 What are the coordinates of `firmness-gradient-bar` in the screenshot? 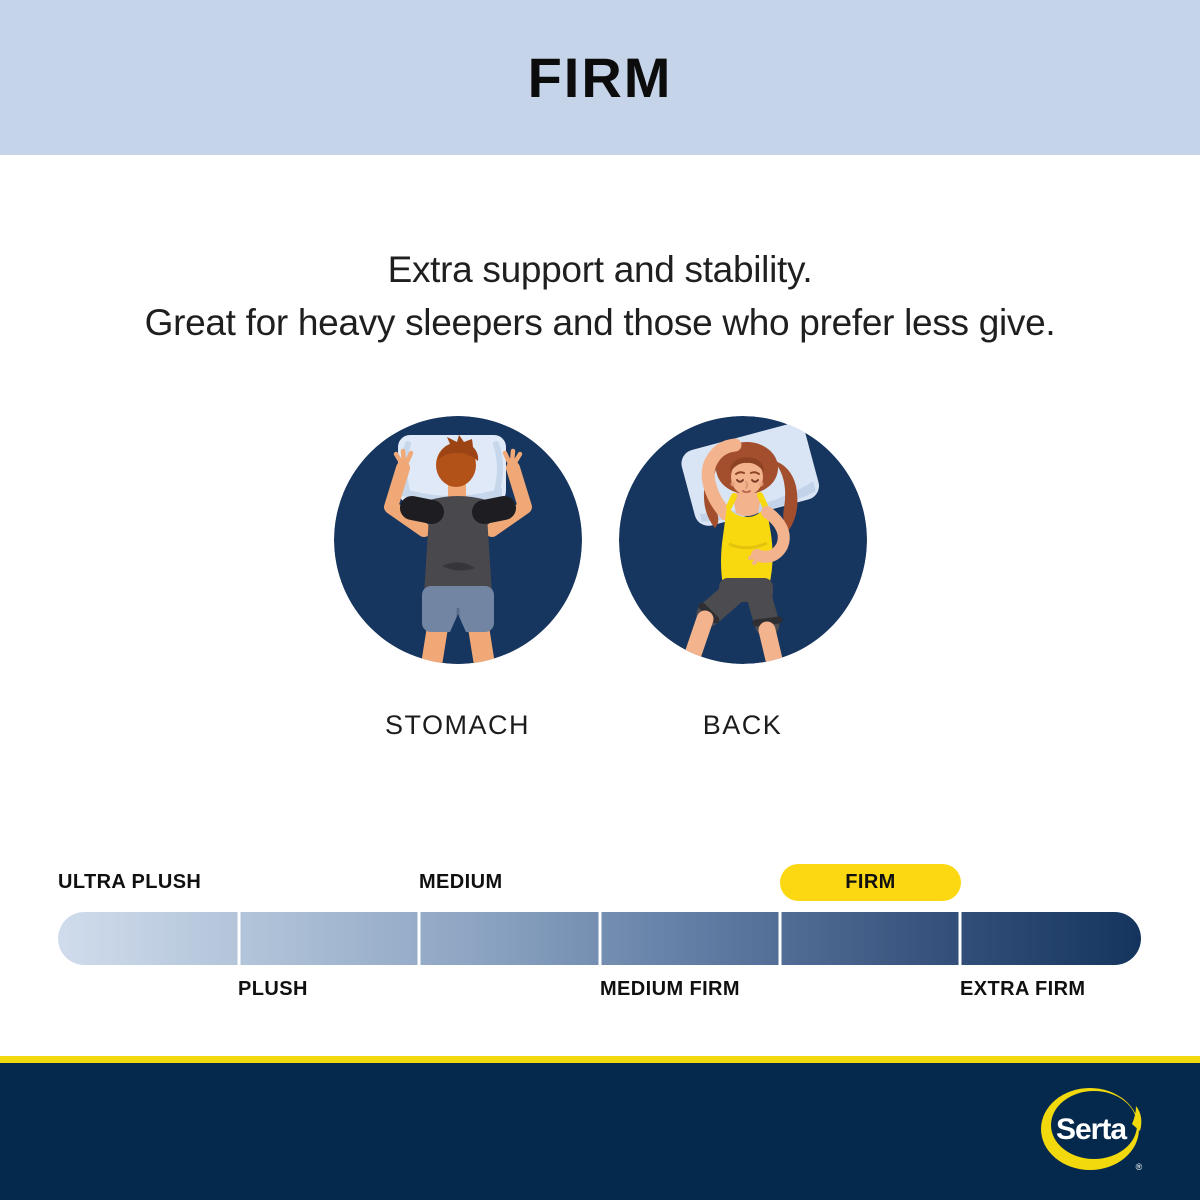 It's located at (599, 938).